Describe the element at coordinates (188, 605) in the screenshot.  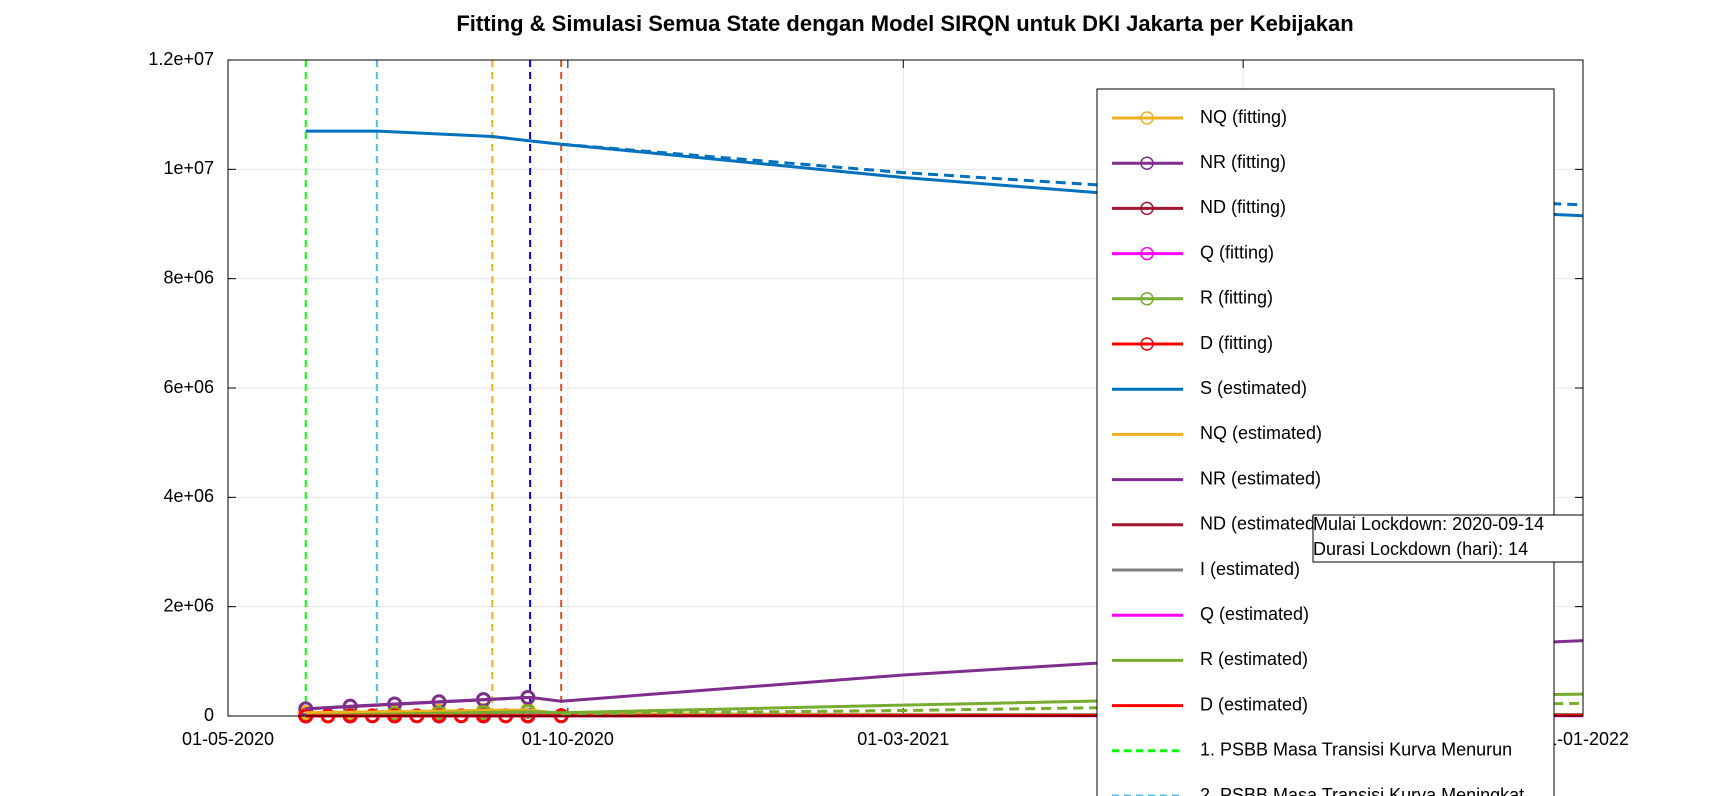
I see `y-tick-label: 2e+06` at that location.